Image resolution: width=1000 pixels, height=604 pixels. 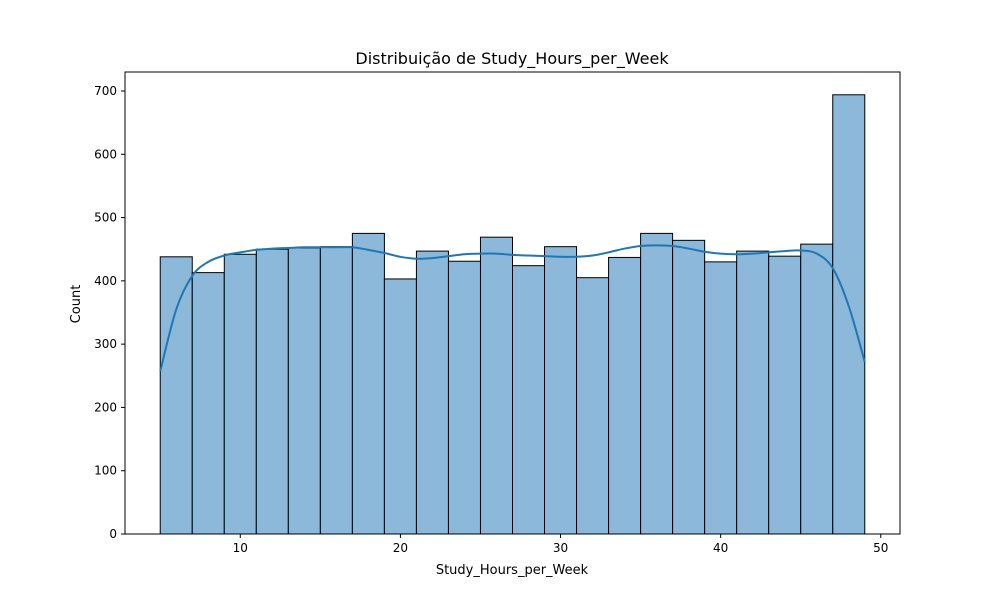 I want to click on kde-layer, so click(x=512, y=308).